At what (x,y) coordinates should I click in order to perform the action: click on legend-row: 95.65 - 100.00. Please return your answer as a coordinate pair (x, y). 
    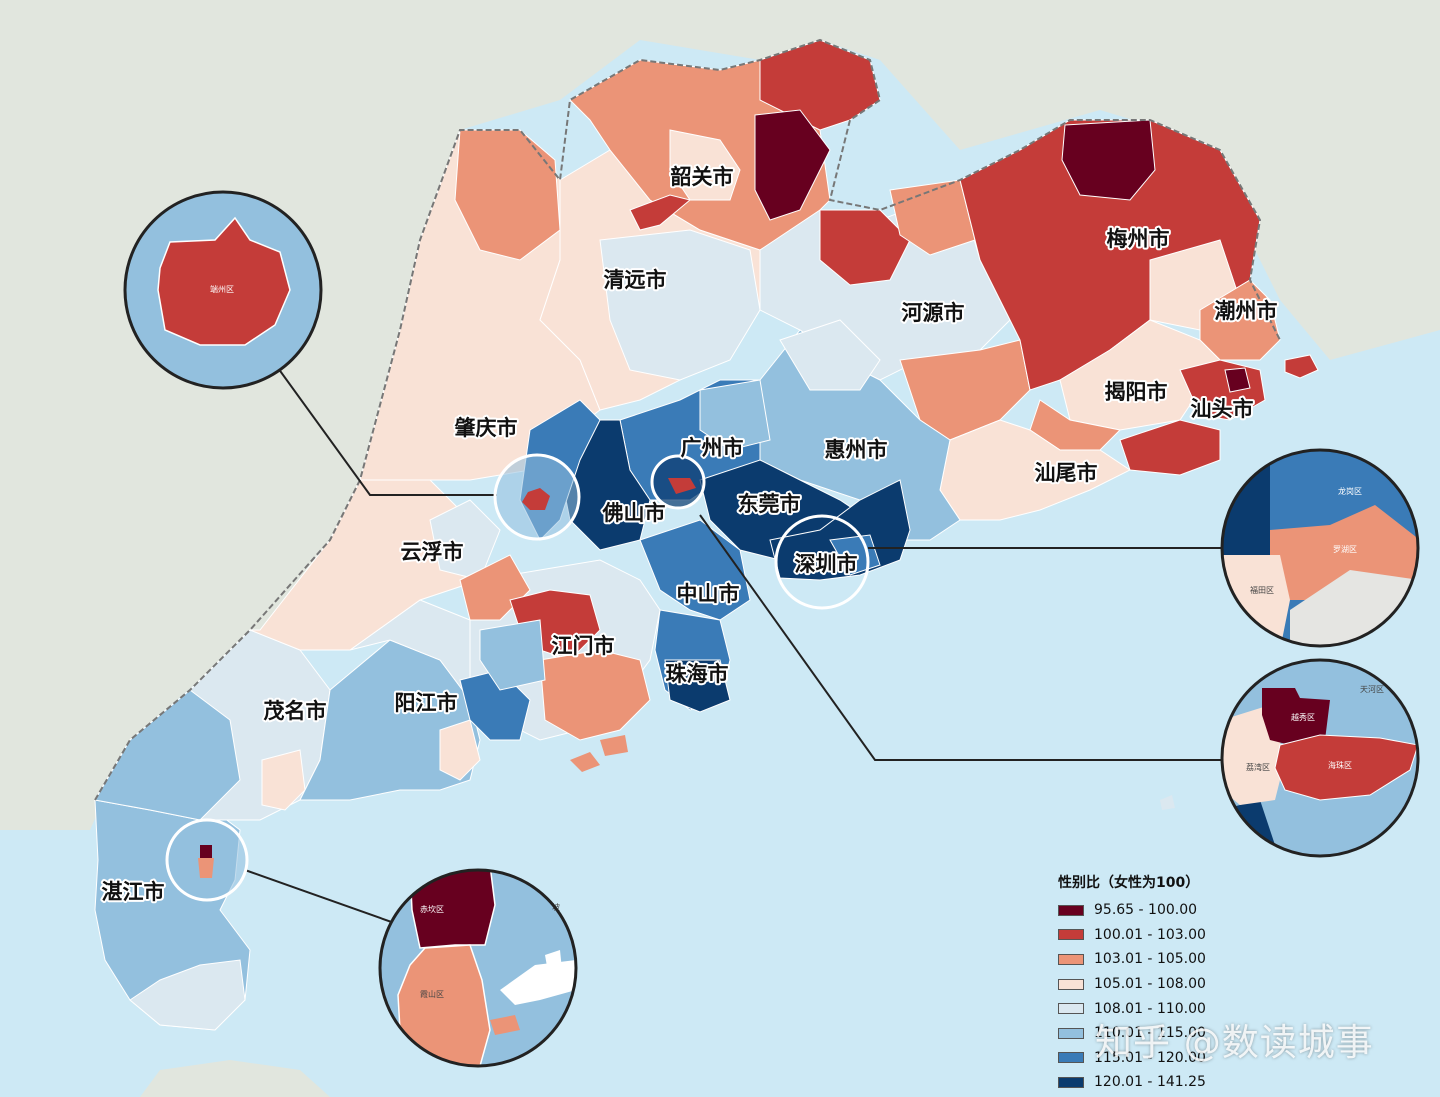
    Looking at the image, I should click on (1158, 910).